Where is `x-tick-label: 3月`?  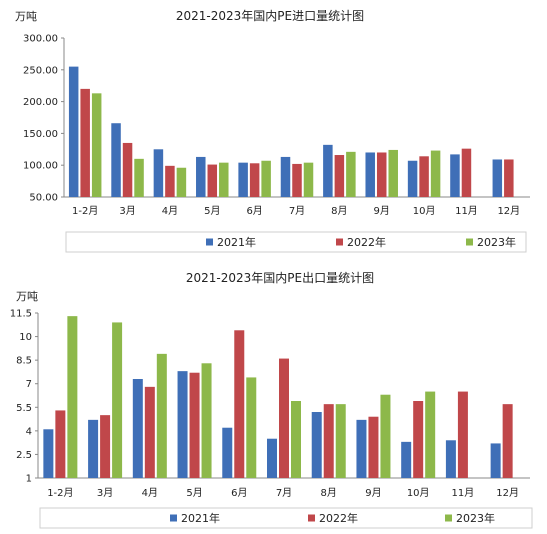
x-tick-label: 3月 is located at coordinates (127, 211).